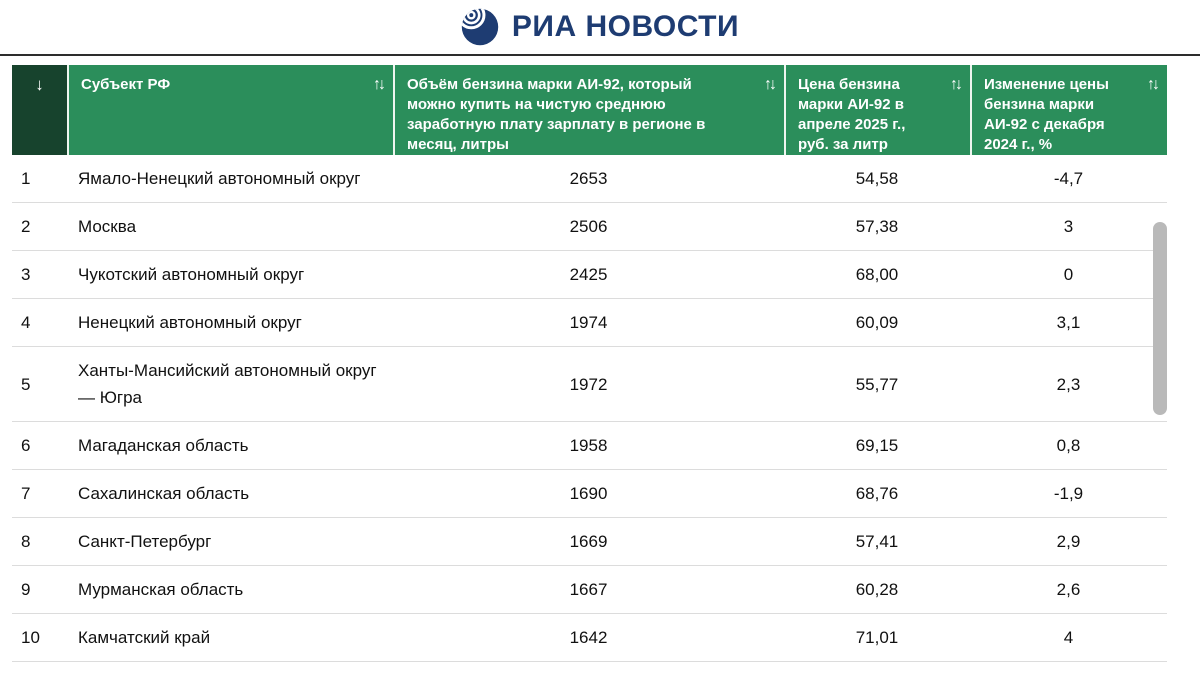 Image resolution: width=1200 pixels, height=685 pixels. What do you see at coordinates (877, 178) in the screenshot?
I see `cell-price: 54,58` at bounding box center [877, 178].